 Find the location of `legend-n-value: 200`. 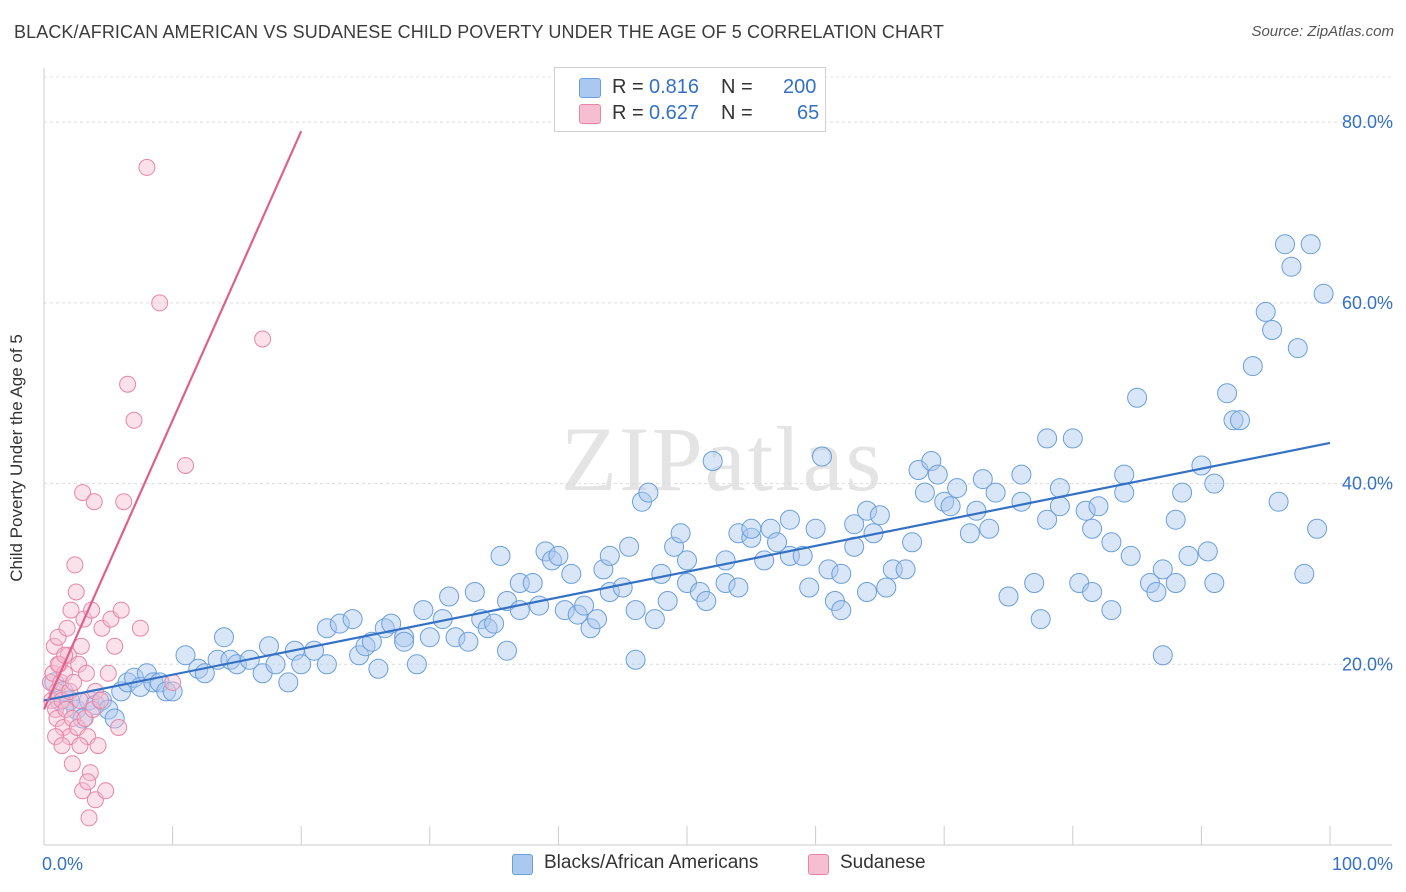

legend-n-value: 200 is located at coordinates (800, 87).